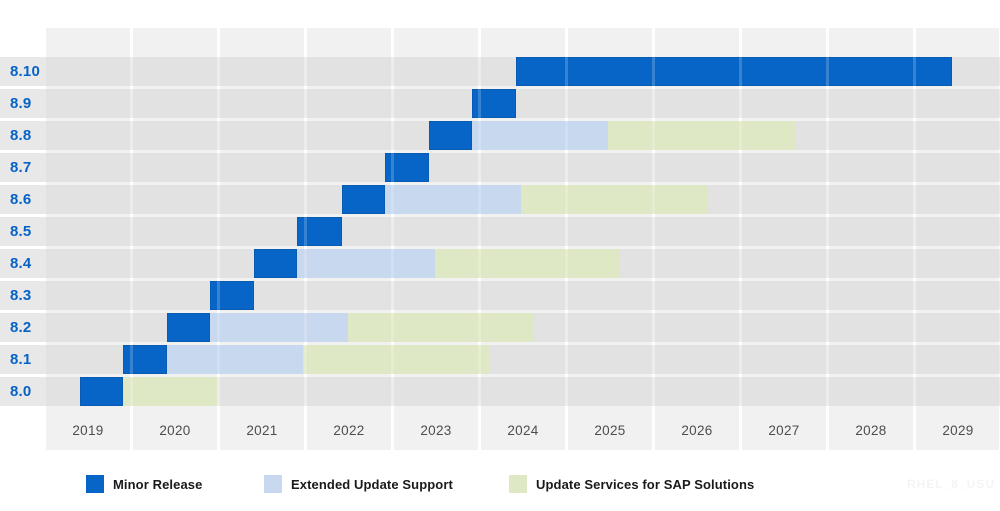 The image size is (1000, 511). I want to click on legend-label-minor: Minor Release, so click(158, 484).